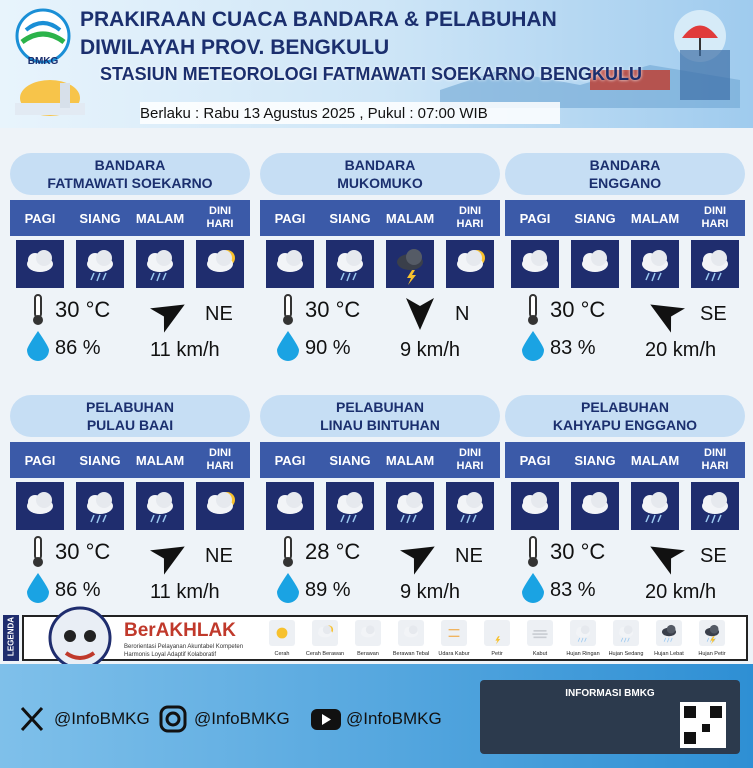 This screenshot has height=768, width=753. What do you see at coordinates (160, 460) in the screenshot?
I see `period-label: MALAM` at bounding box center [160, 460].